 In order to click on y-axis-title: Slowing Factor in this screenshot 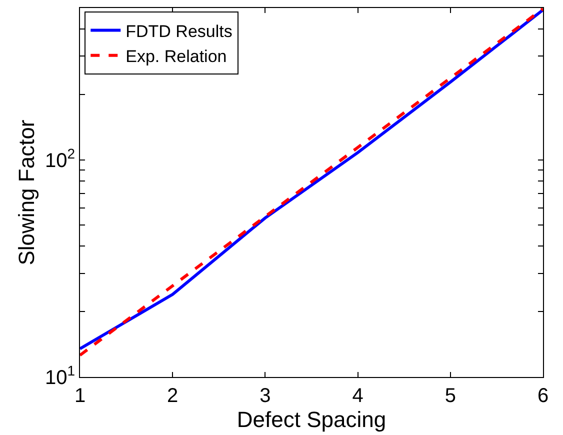, I will do `click(26, 193)`.